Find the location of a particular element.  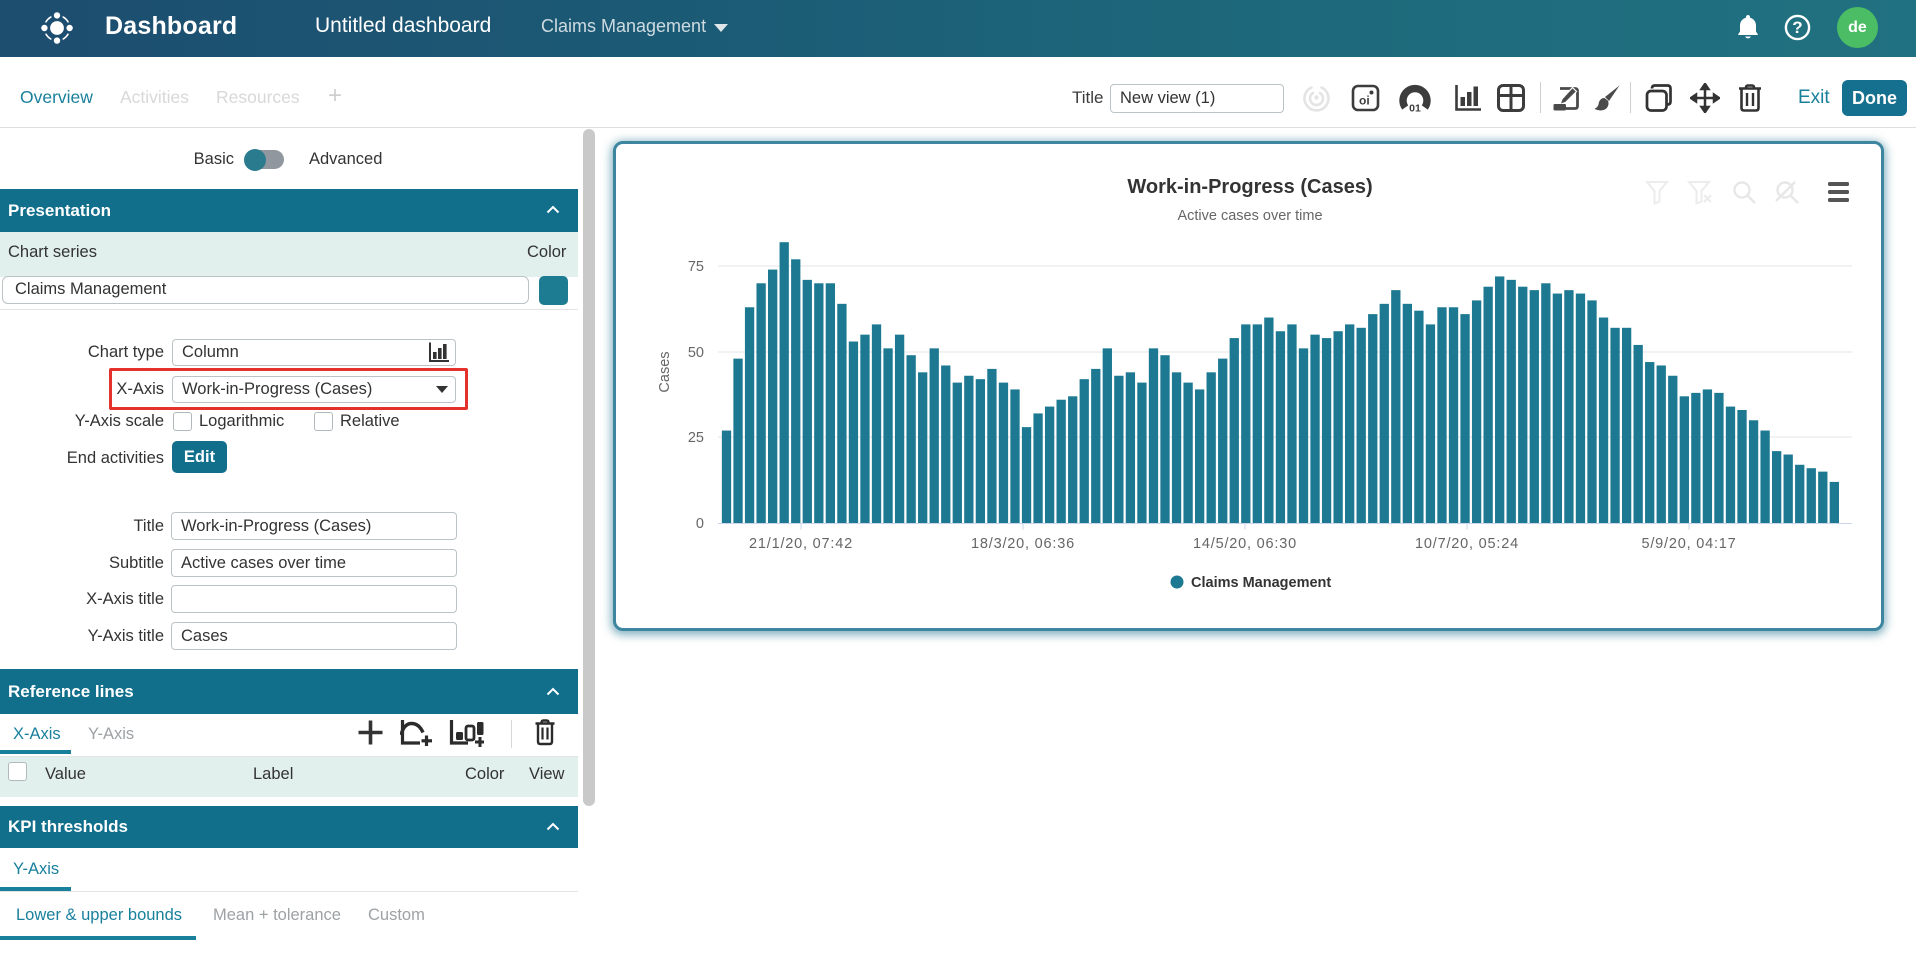

svg-text: oi is located at coordinates (1364, 101).